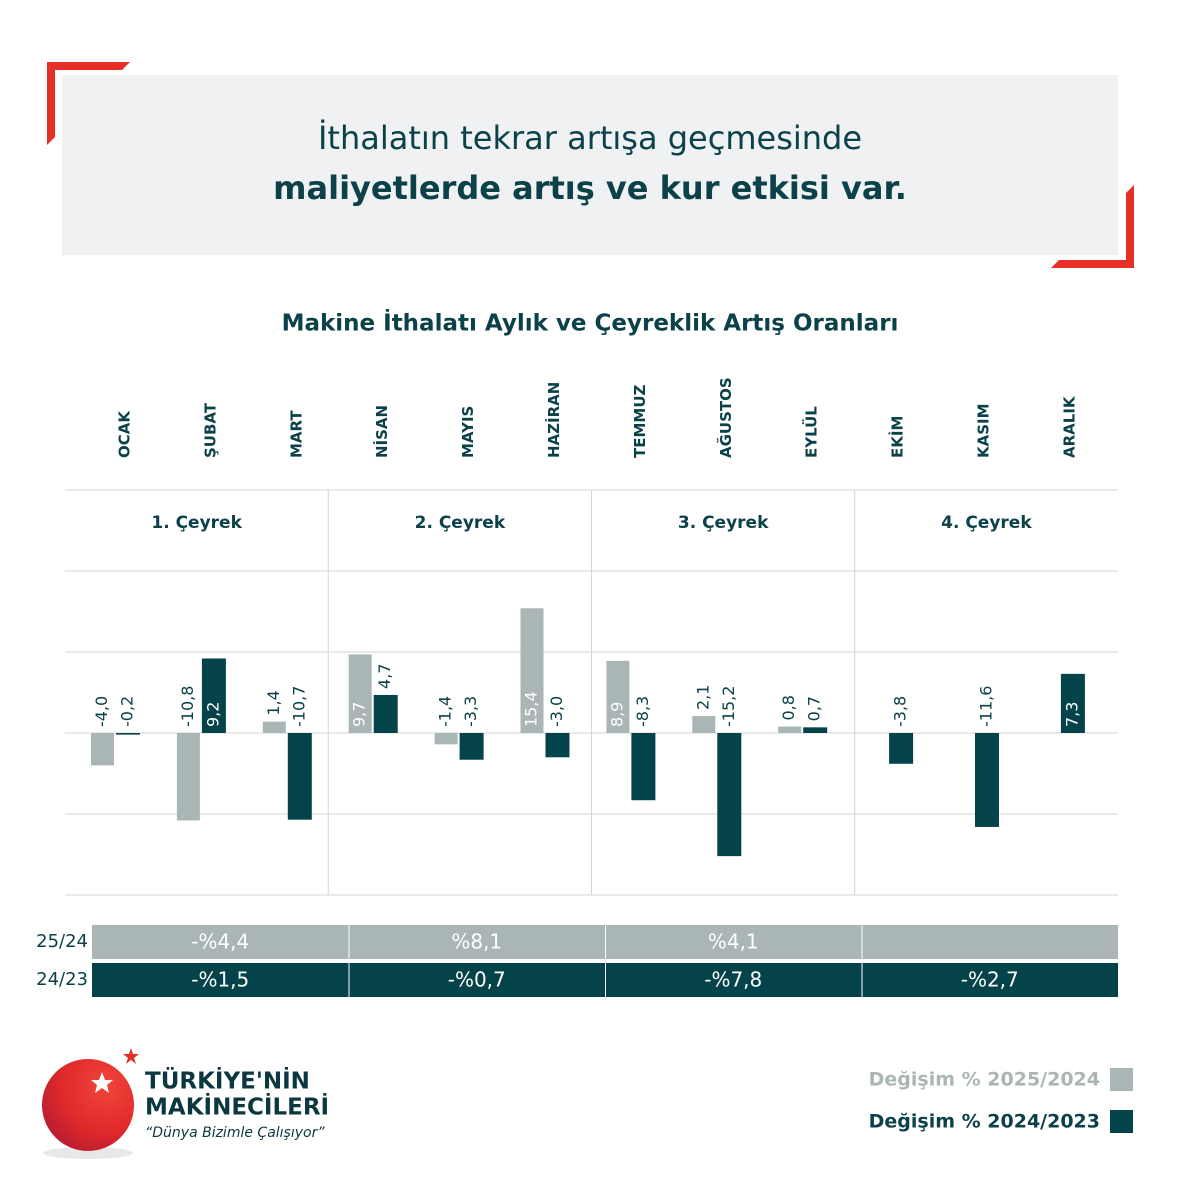 The height and width of the screenshot is (1185, 1181). I want to click on month-label: MAYIS, so click(468, 432).